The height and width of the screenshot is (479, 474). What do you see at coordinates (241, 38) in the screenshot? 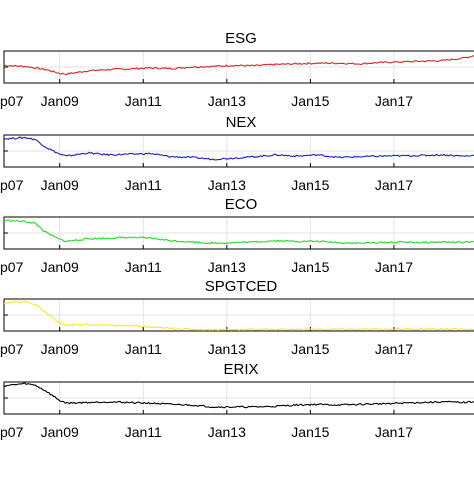
I see `panel-title: ESG` at bounding box center [241, 38].